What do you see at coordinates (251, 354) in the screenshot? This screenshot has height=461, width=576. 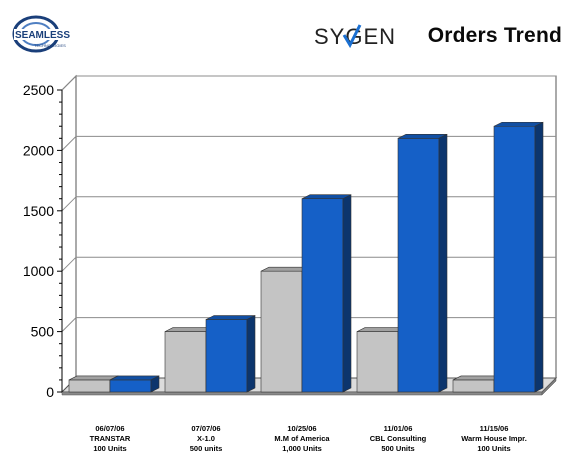 I see `bar-blue-1-side` at bounding box center [251, 354].